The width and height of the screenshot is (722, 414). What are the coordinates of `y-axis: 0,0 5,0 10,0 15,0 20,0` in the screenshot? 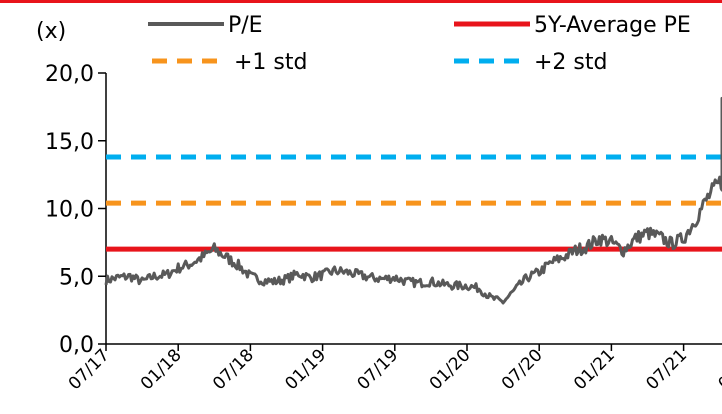 It's located at (76, 210).